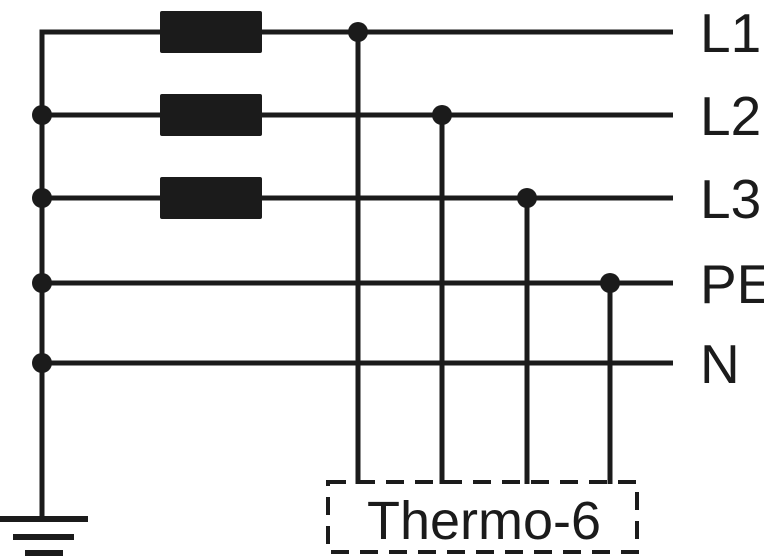  What do you see at coordinates (211, 115) in the screenshot?
I see `fuse-l2-icon` at bounding box center [211, 115].